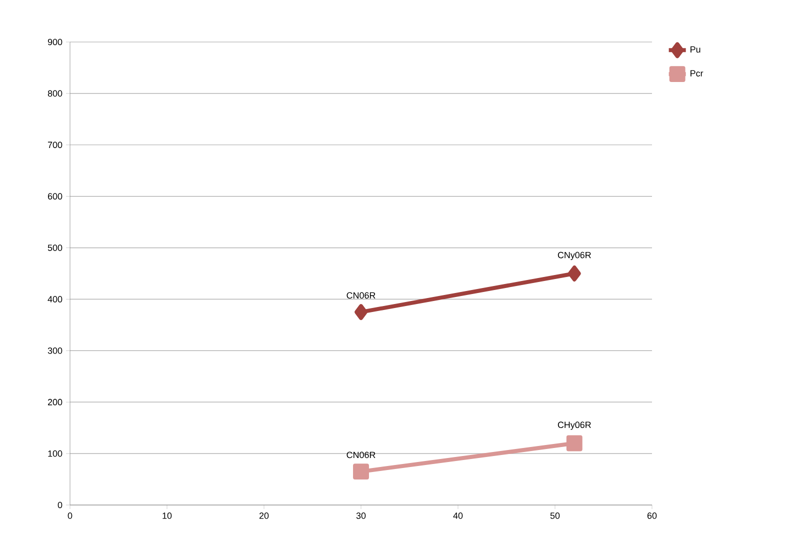  Describe the element at coordinates (697, 73) in the screenshot. I see `legend-label: Pcr` at that location.